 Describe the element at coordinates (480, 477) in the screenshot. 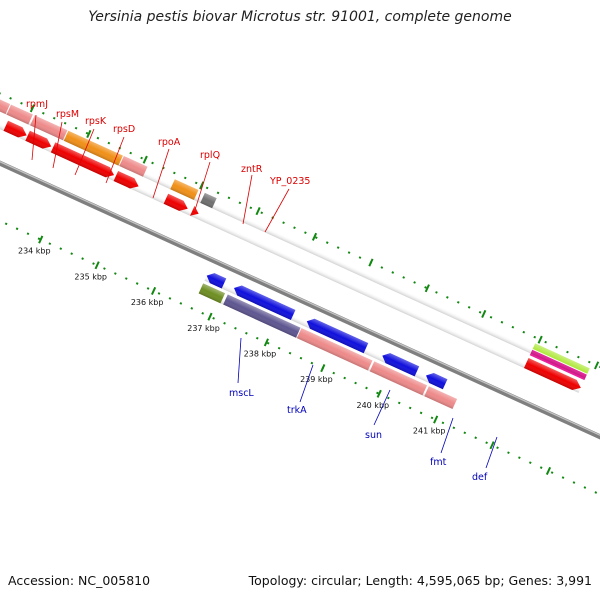

I see `gene-label-def: def` at that location.